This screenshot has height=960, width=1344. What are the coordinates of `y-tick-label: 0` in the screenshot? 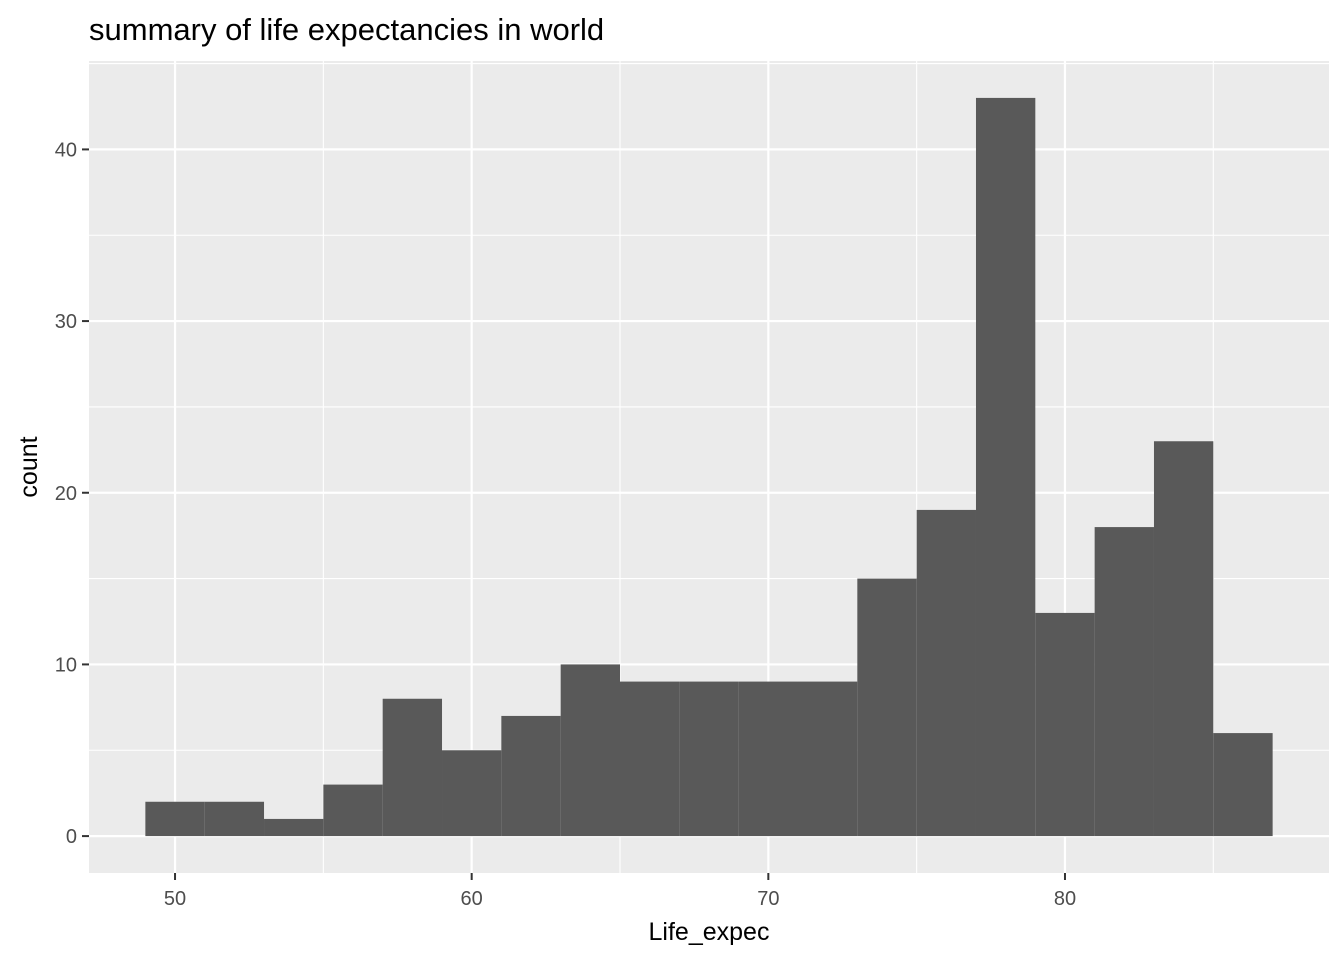 It's located at (71, 837).